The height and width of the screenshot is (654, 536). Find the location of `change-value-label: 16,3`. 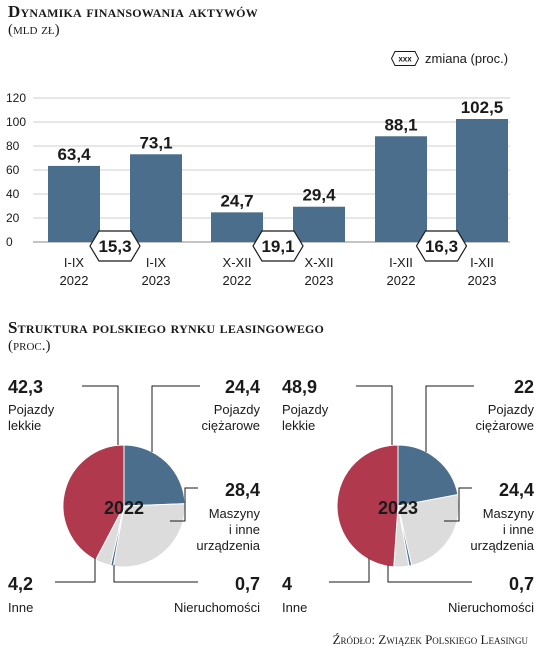

change-value-label: 16,3 is located at coordinates (441, 246).